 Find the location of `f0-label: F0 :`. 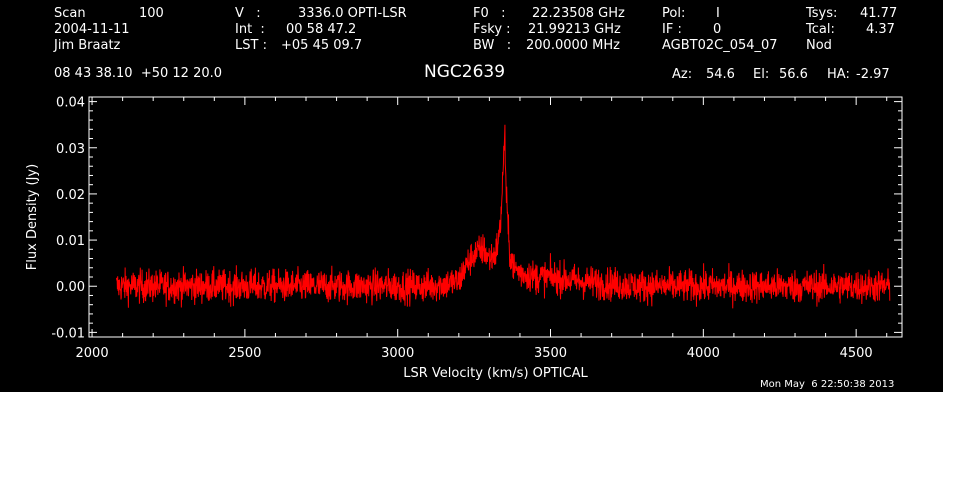

f0-label: F0 : is located at coordinates (489, 13).